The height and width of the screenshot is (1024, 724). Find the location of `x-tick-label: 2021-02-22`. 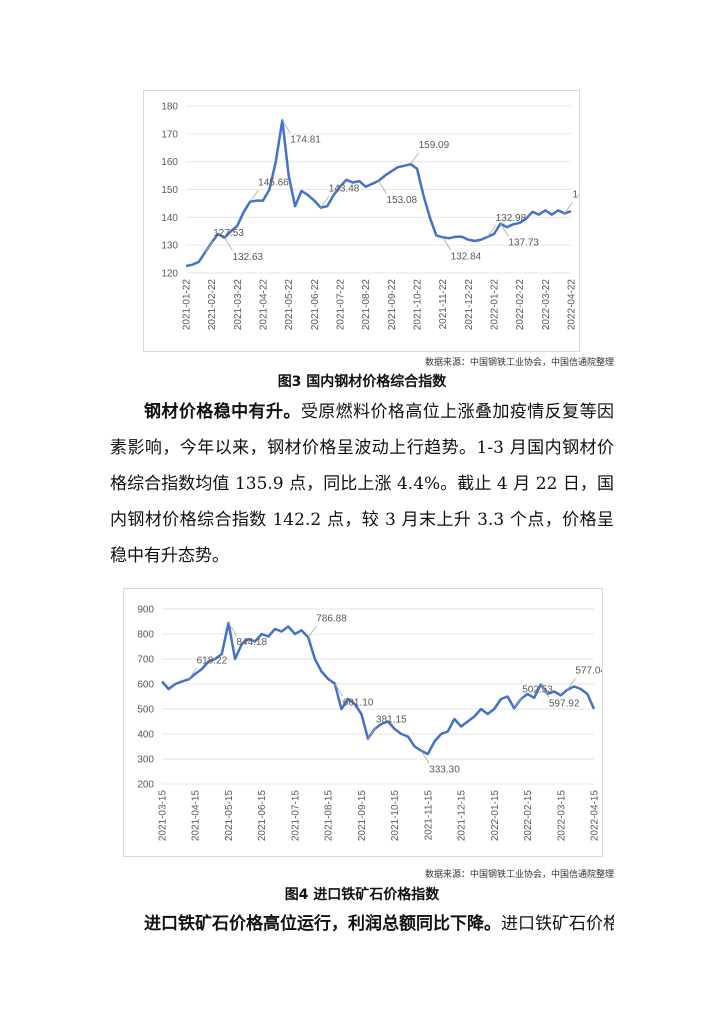

x-tick-label: 2021-02-22 is located at coordinates (212, 305).